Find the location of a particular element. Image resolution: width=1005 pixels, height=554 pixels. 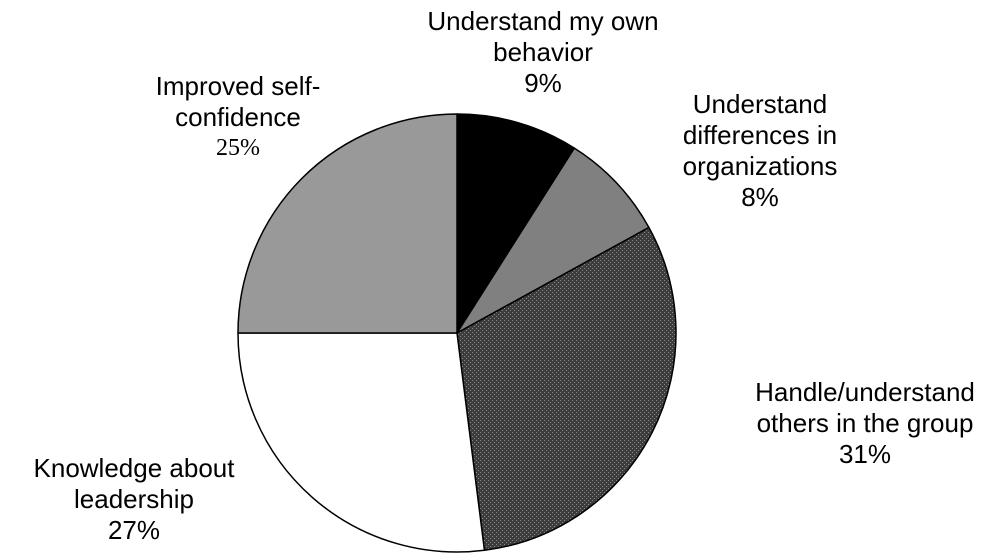

label-line: behavior is located at coordinates (543, 52).